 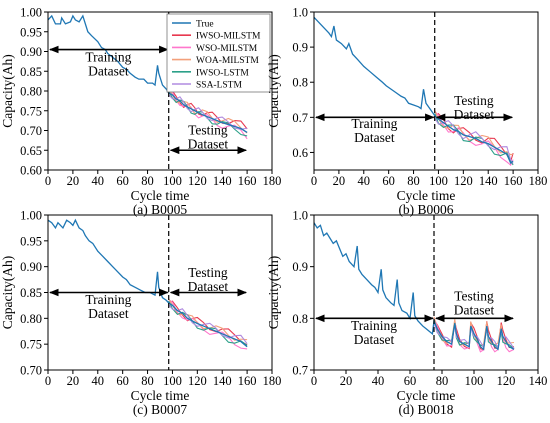 What do you see at coordinates (222, 73) in the screenshot?
I see `legend-label: IWSO-LSTM` at bounding box center [222, 73].